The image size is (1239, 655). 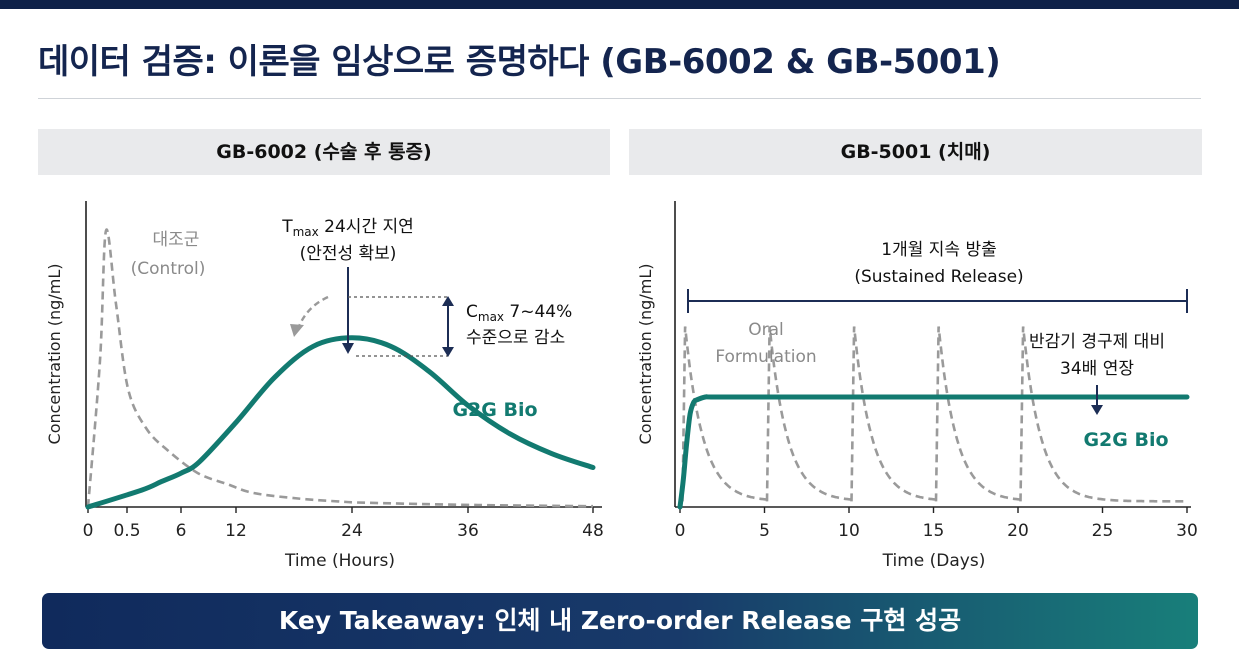 I want to click on tmax-arrowhead, so click(x=348, y=348).